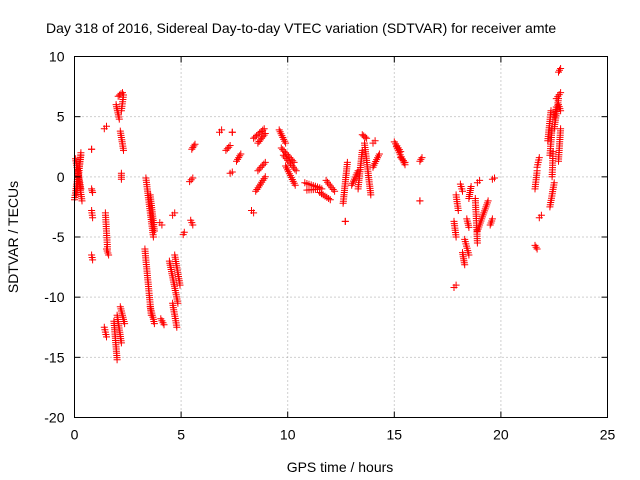 The width and height of the screenshot is (640, 480). I want to click on y-tick-label: 5, so click(61, 117).